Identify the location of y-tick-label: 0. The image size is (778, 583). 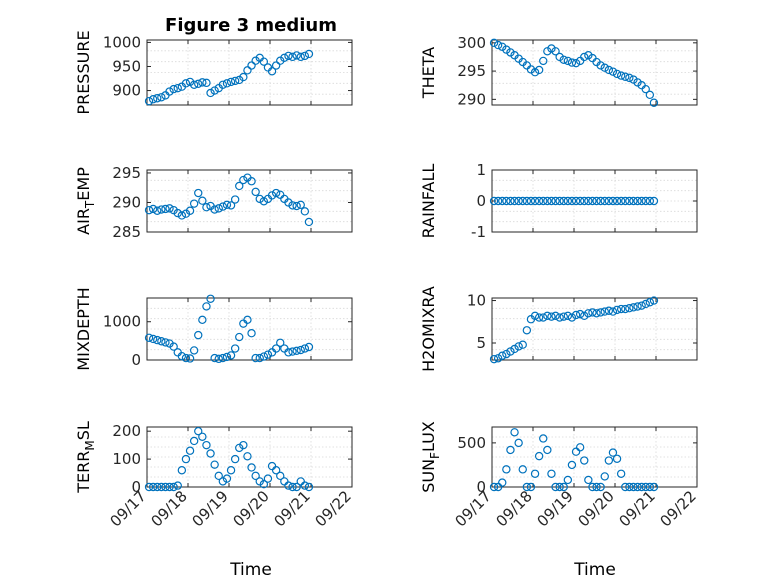
(481, 201).